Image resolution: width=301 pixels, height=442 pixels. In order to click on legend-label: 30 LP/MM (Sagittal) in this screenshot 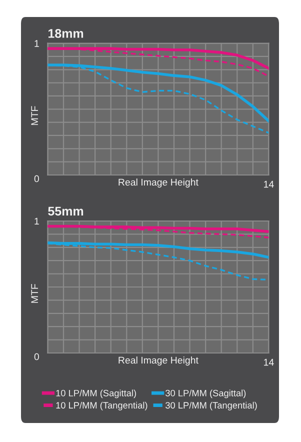, I will do `click(206, 394)`.